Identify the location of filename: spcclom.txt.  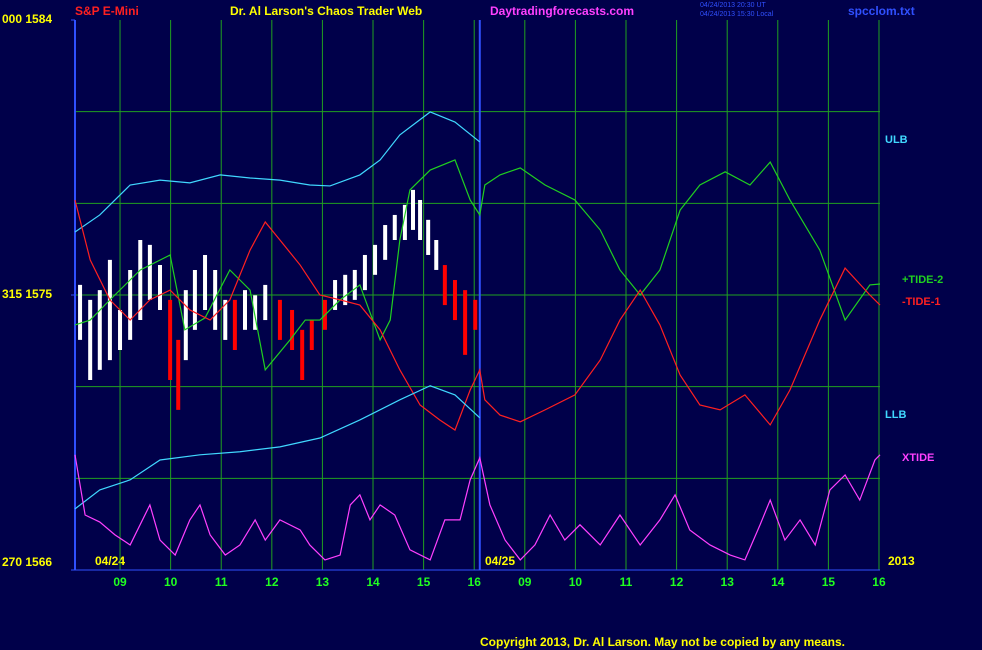
(881, 11).